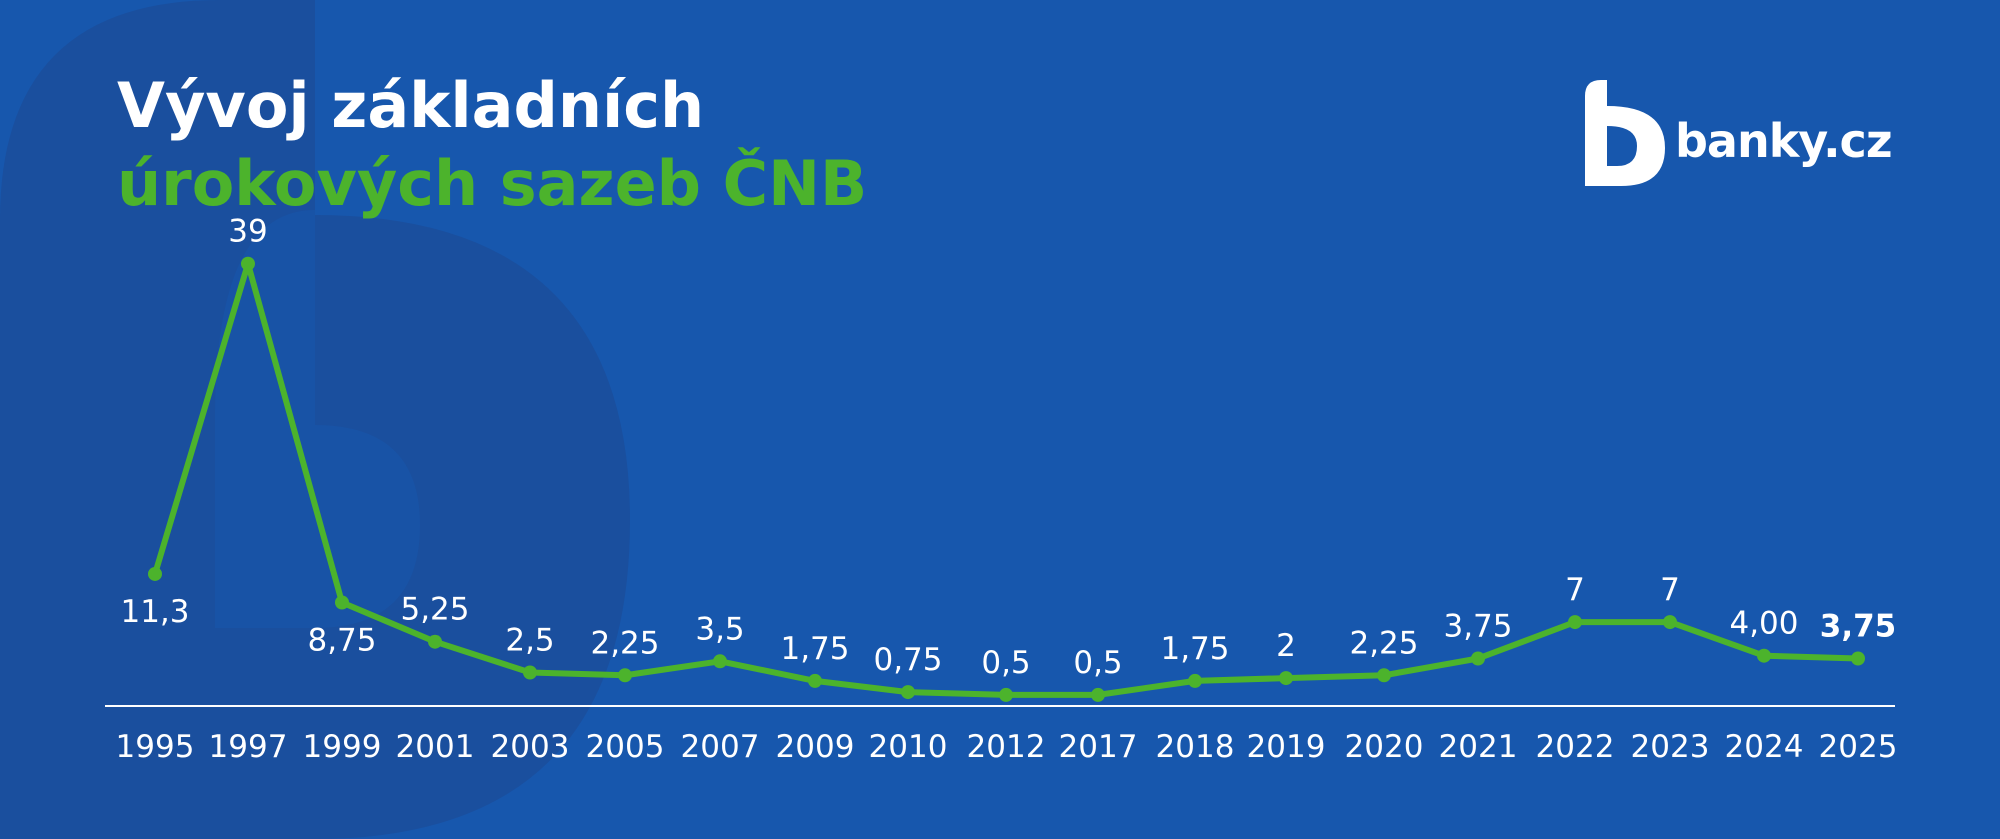 The width and height of the screenshot is (2000, 839). Describe the element at coordinates (247, 232) in the screenshot. I see `data-label: 39` at that location.